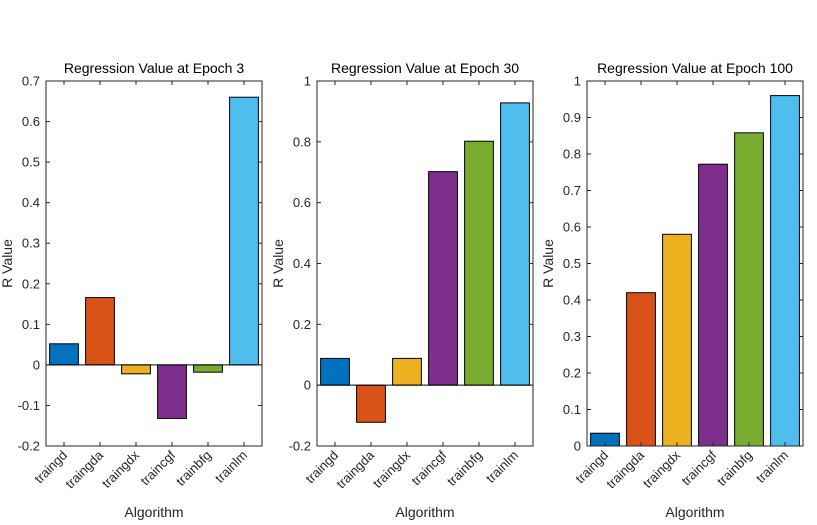  What do you see at coordinates (572, 117) in the screenshot?
I see `y-tick-label: 0.9` at bounding box center [572, 117].